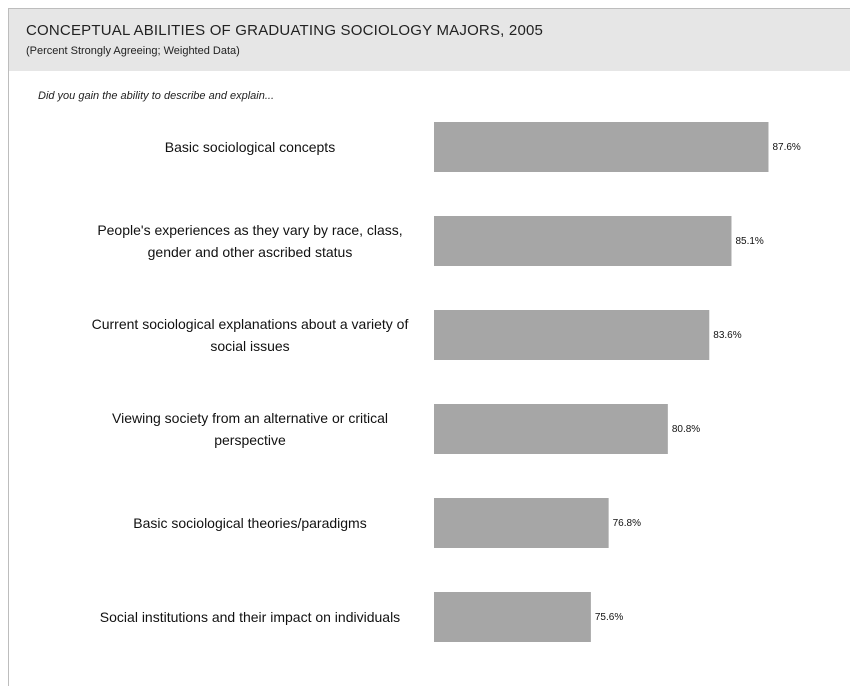 This screenshot has width=850, height=686. What do you see at coordinates (249, 346) in the screenshot?
I see `category-label-line: social issues` at bounding box center [249, 346].